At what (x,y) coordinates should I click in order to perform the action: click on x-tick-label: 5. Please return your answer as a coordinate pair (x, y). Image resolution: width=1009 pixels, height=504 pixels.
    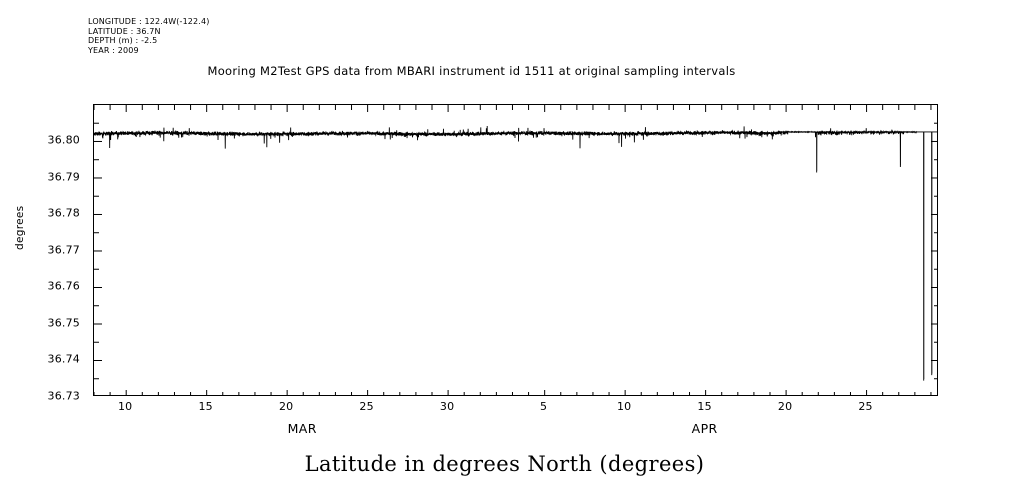
    Looking at the image, I should click on (544, 406).